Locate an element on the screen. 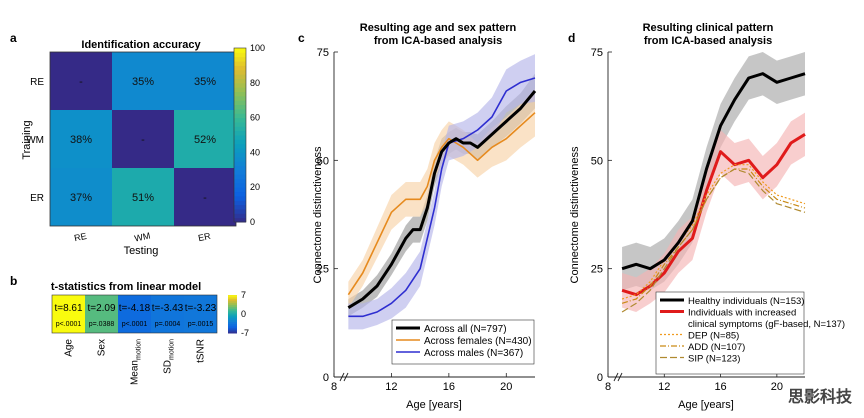 The height and width of the screenshot is (418, 864). tstat-value-label: t=8.61 is located at coordinates (68, 308).